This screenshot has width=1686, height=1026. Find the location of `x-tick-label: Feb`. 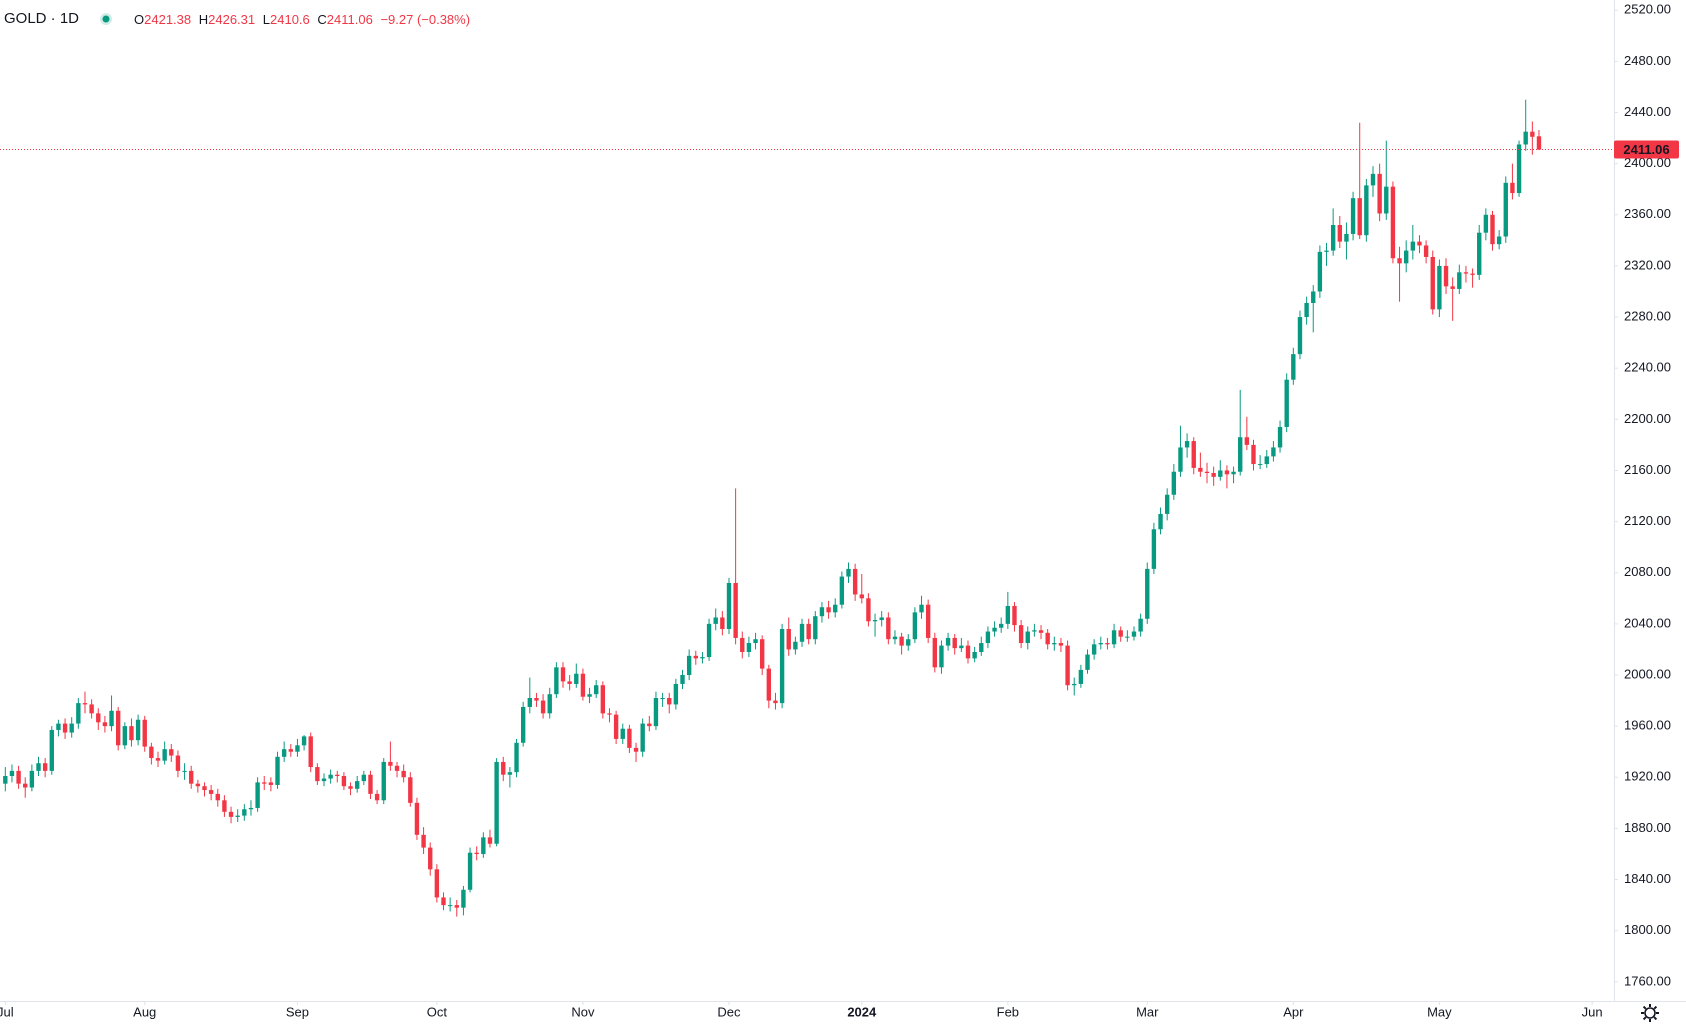

x-tick-label: Feb is located at coordinates (1008, 1011).